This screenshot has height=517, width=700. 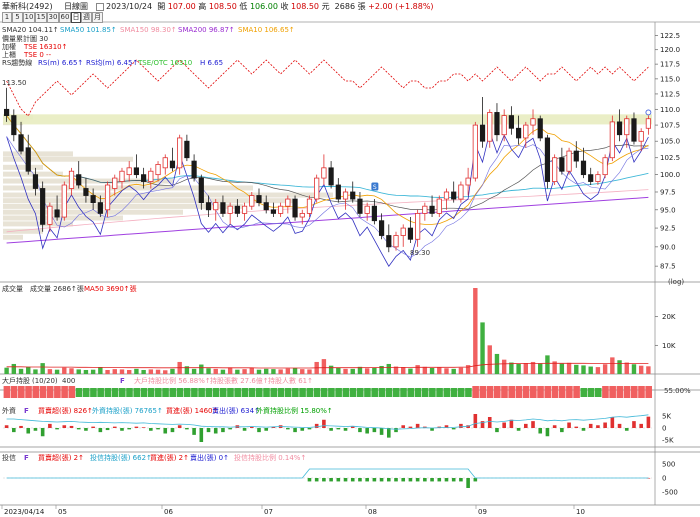 I want to click on sma150-label: SMA150 98.30↑, so click(x=148, y=30).